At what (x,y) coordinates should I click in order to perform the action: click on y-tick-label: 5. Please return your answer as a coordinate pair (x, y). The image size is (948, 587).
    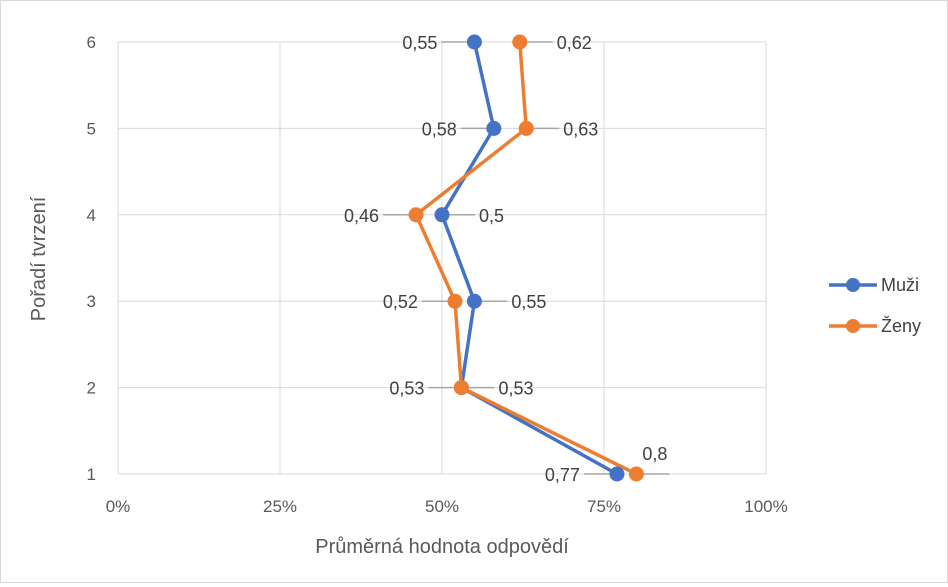
    Looking at the image, I should click on (91, 128).